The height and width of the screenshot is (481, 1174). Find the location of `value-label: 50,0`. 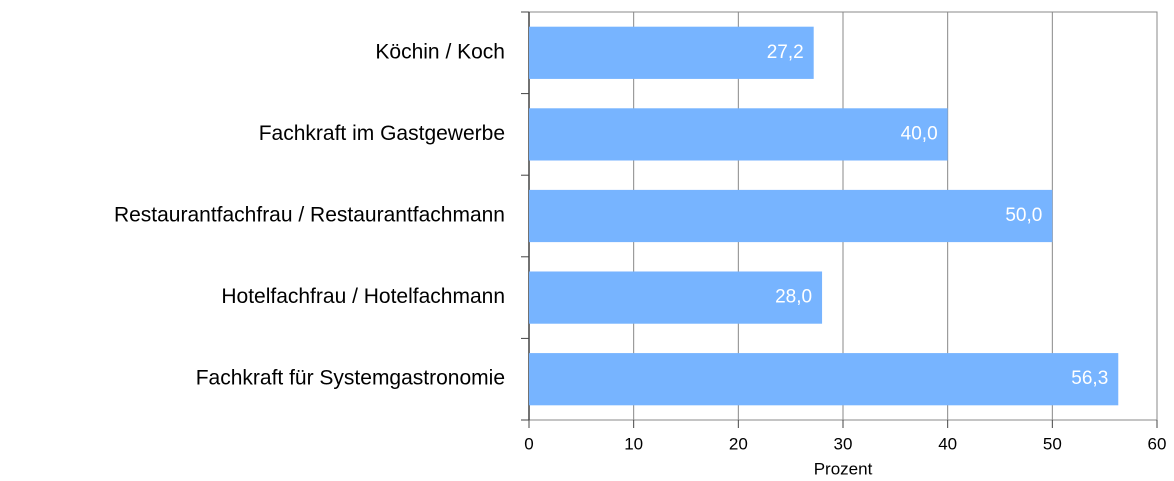

value-label: 50,0 is located at coordinates (1023, 215).